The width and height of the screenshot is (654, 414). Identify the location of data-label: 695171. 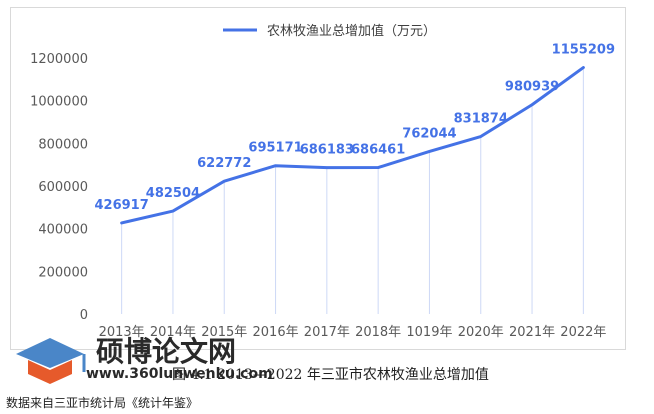
(275, 148).